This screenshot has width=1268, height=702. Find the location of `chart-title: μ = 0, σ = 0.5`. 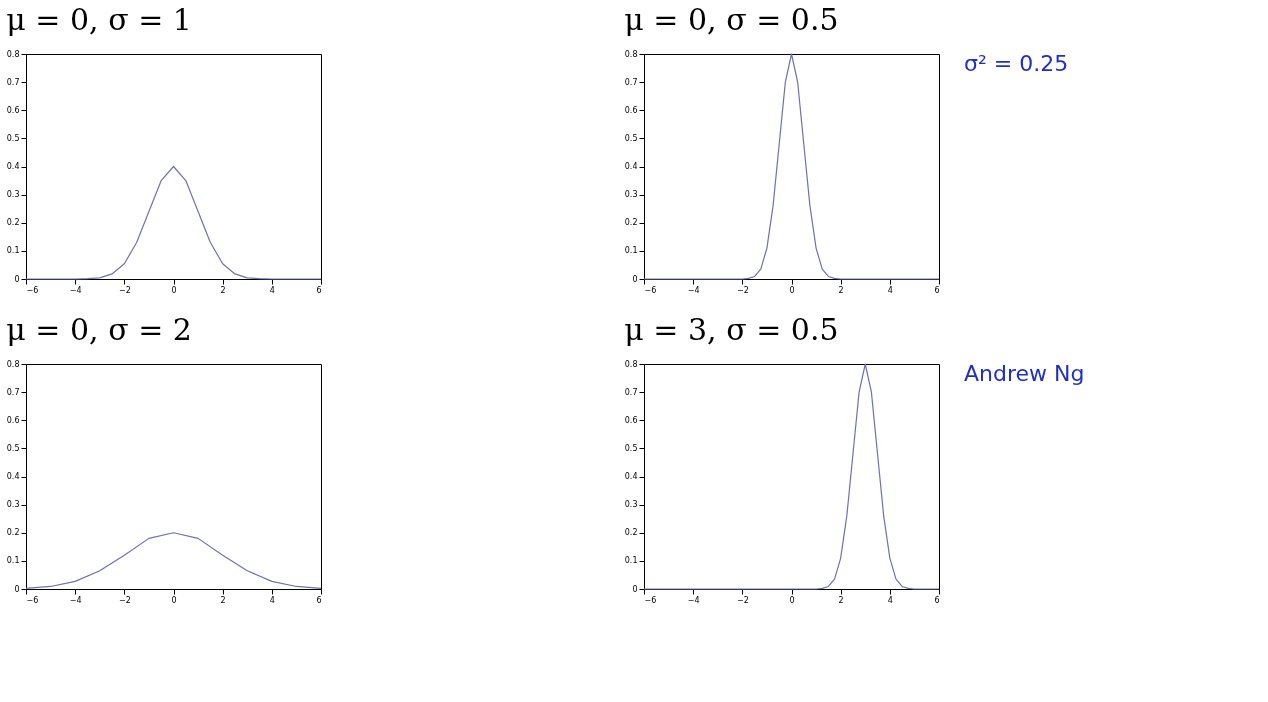

chart-title: μ = 0, σ = 0.5 is located at coordinates (731, 19).